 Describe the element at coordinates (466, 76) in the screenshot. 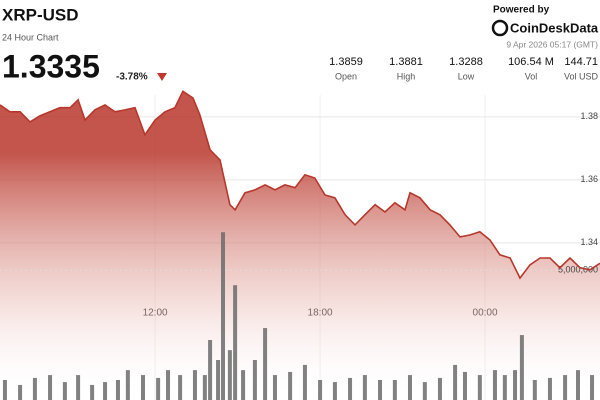

I see `stat-label: Low` at that location.